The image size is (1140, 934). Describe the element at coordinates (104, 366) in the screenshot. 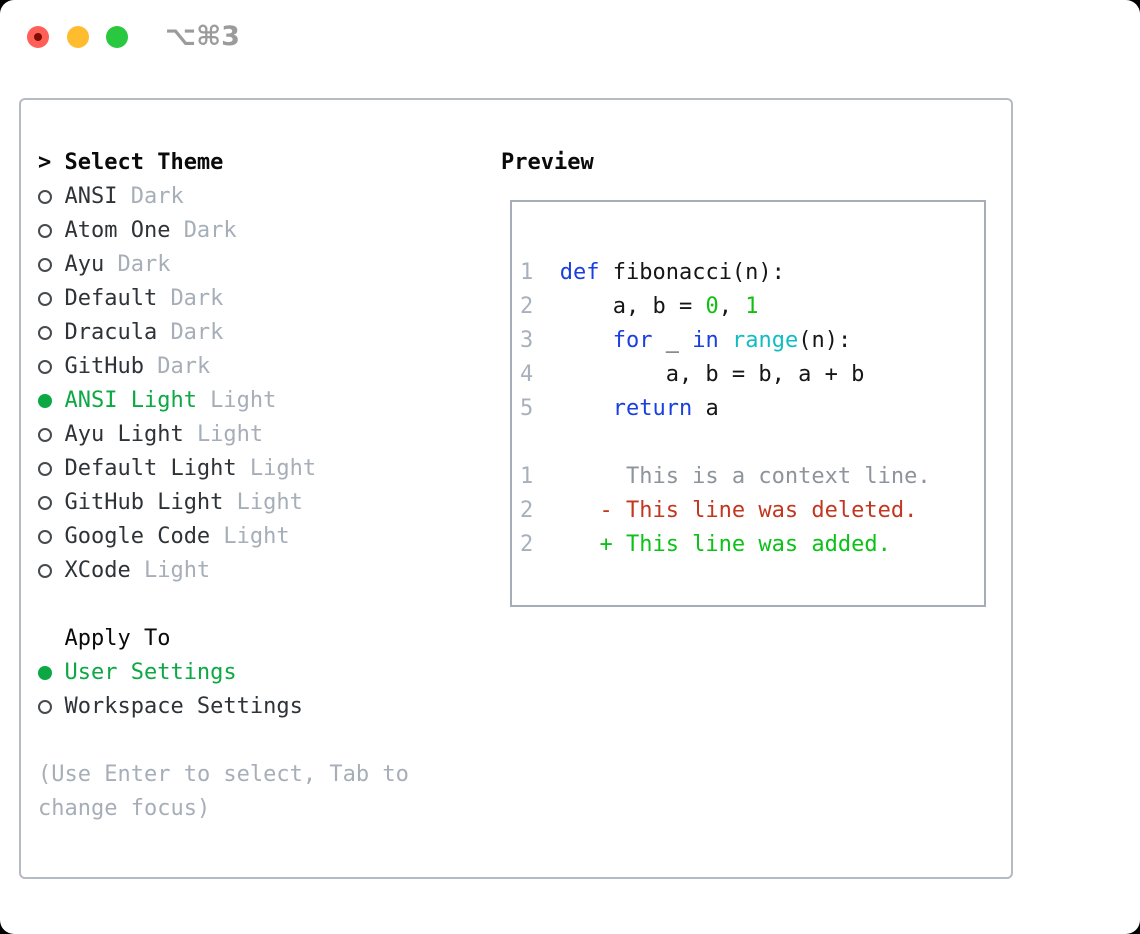

I see `theme-label: GitHub` at that location.